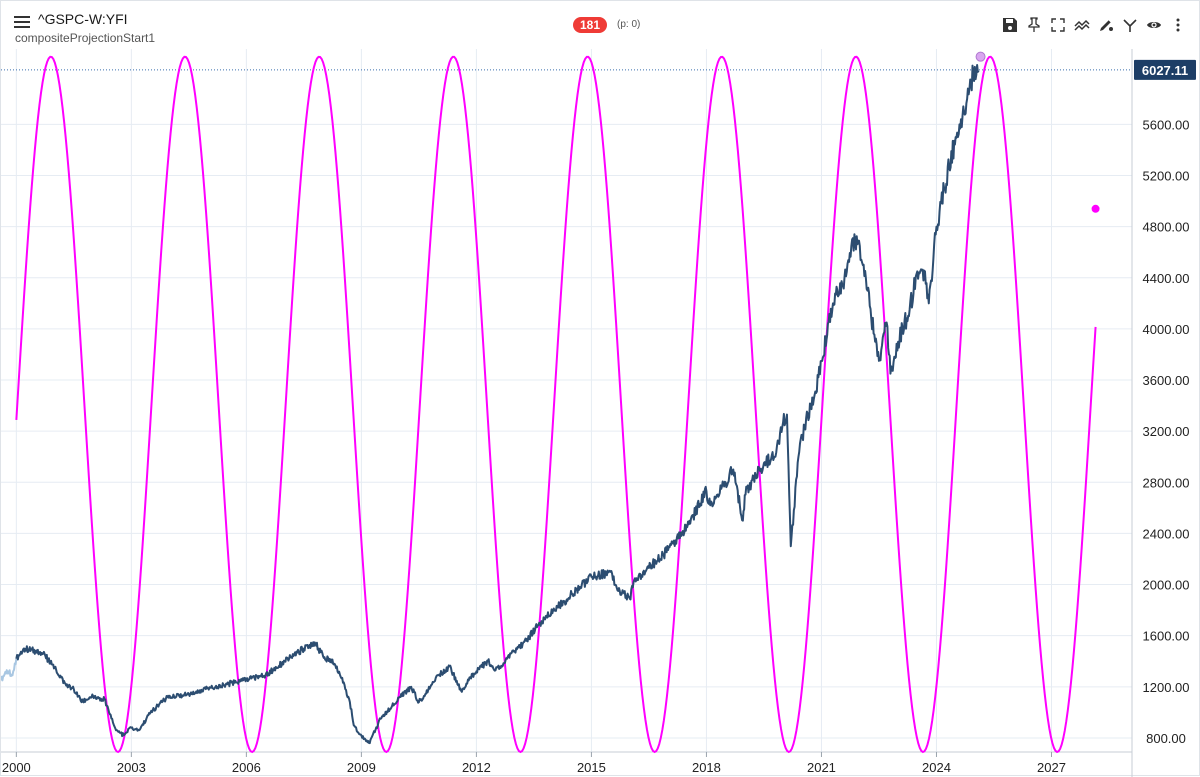 Image resolution: width=1200 pixels, height=777 pixels. I want to click on time-tick-label: 2018, so click(706, 767).